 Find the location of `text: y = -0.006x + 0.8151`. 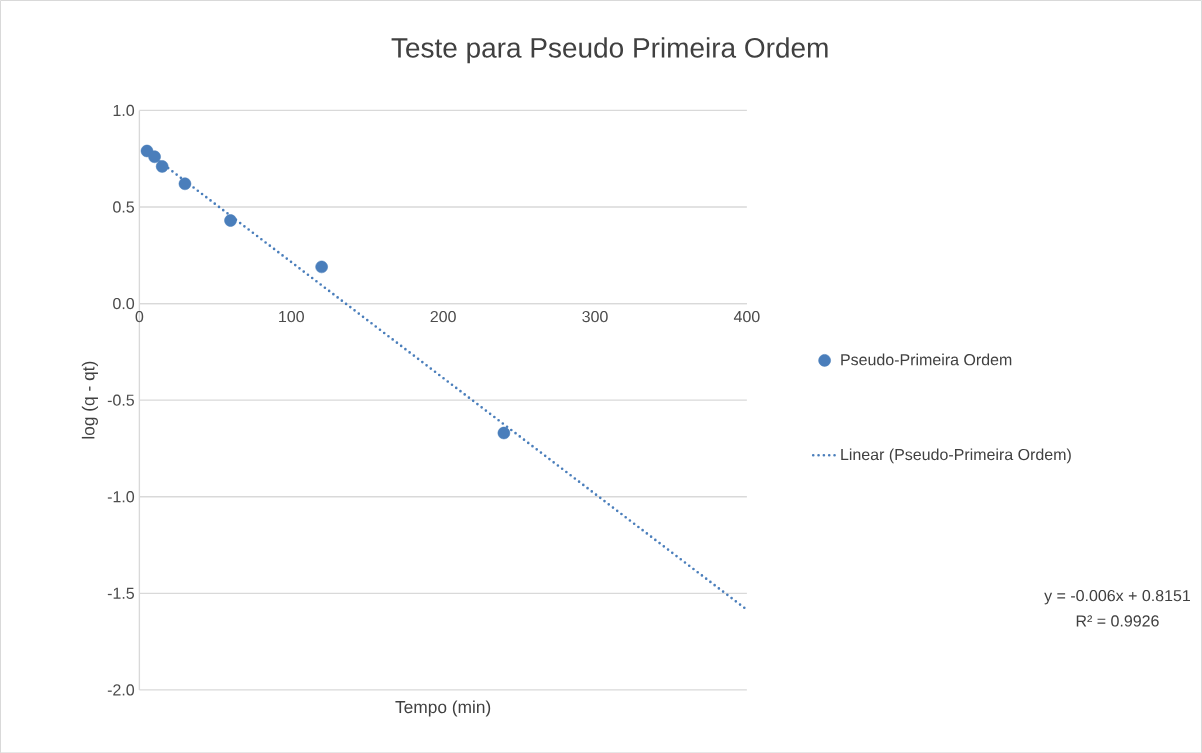

text: y = -0.006x + 0.8151 is located at coordinates (1117, 597).